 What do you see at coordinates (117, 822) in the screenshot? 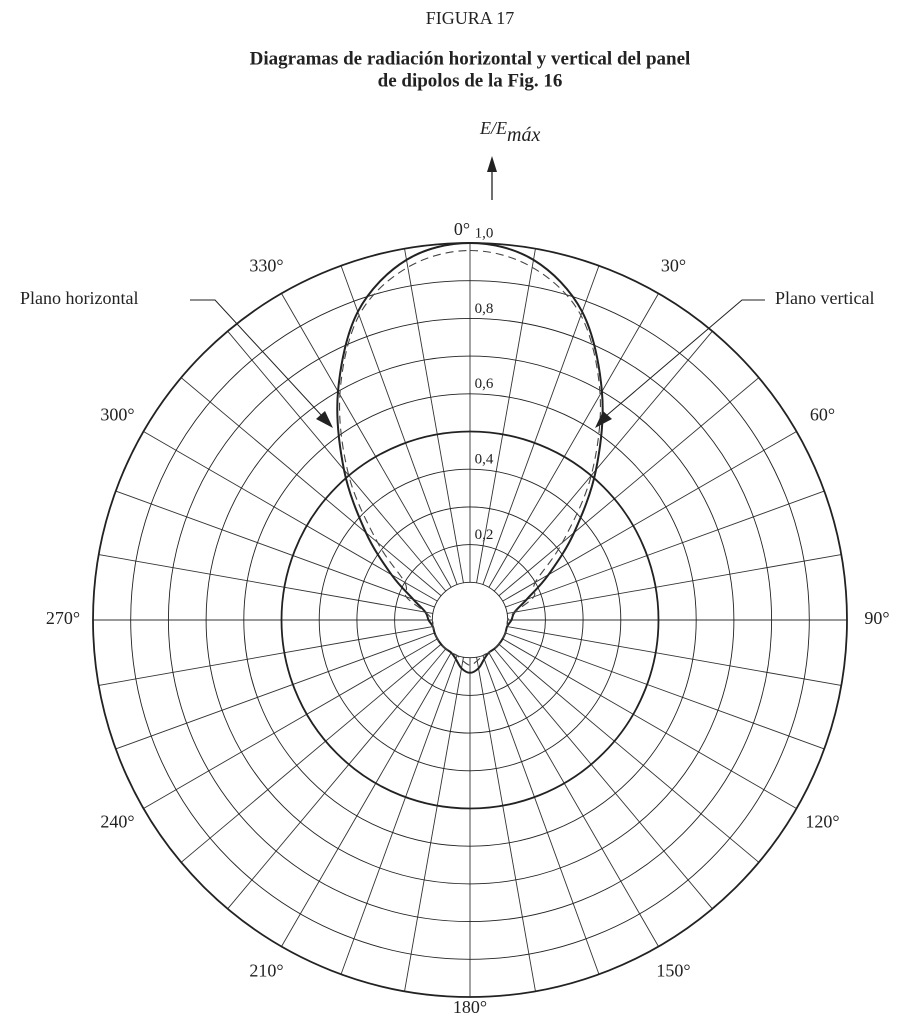
I see `theta-tick-label: 240°` at bounding box center [117, 822].